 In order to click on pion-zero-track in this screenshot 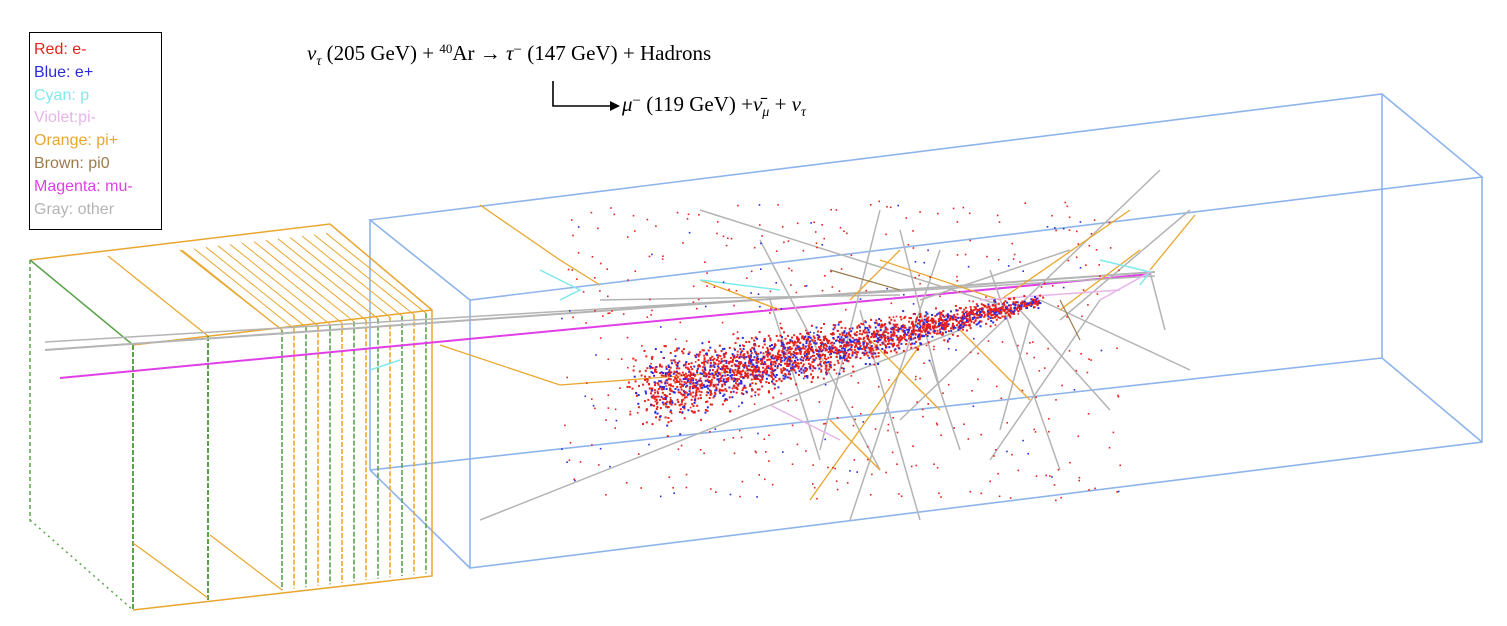, I will do `click(865, 280)`.